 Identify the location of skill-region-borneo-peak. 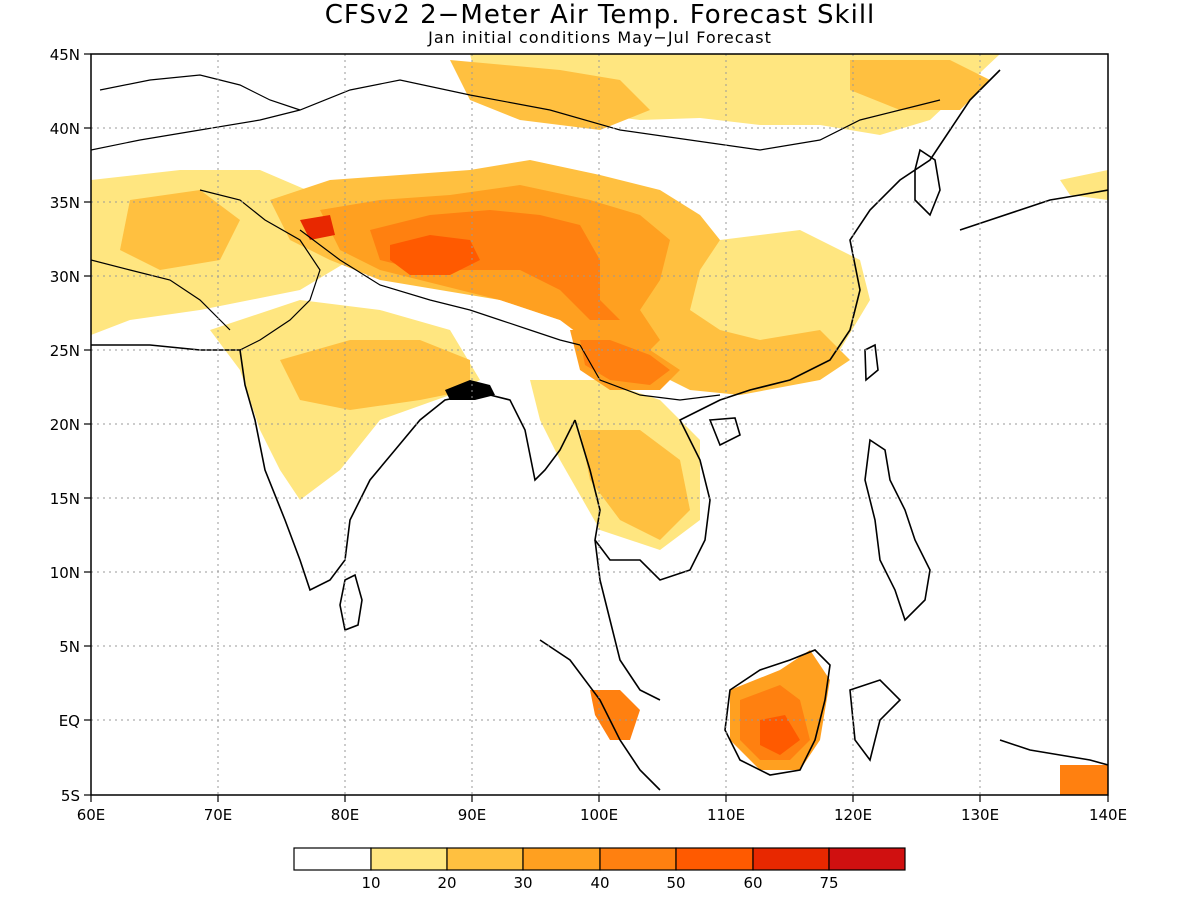
(780, 735).